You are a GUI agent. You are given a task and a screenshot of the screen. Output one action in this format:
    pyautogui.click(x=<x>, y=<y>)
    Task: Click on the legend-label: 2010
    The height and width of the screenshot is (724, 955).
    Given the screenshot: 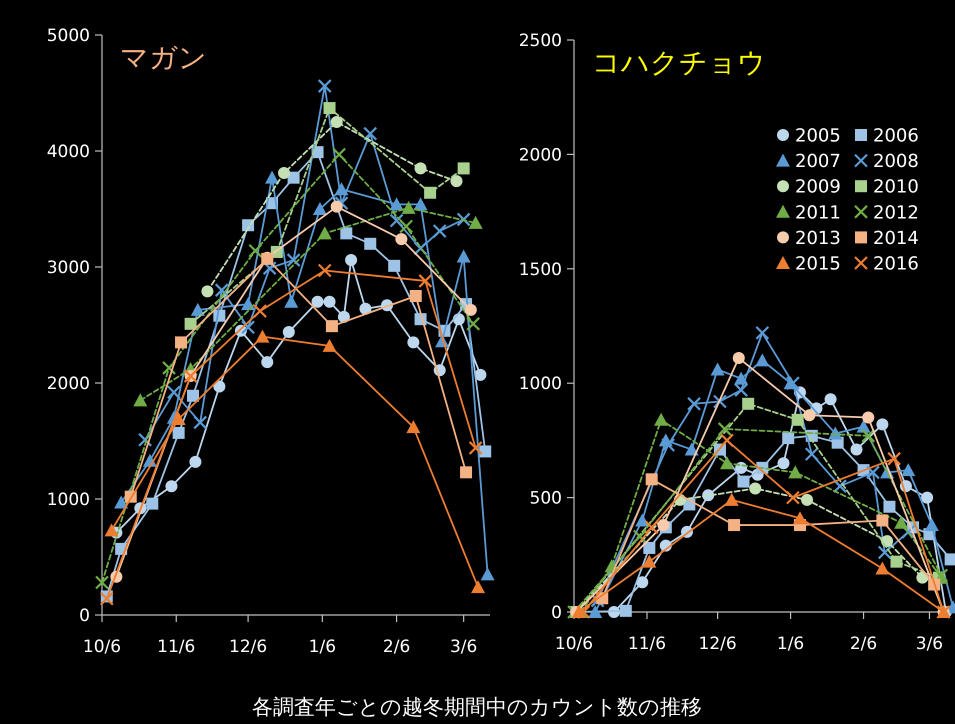 What is the action you would take?
    pyautogui.click(x=896, y=187)
    